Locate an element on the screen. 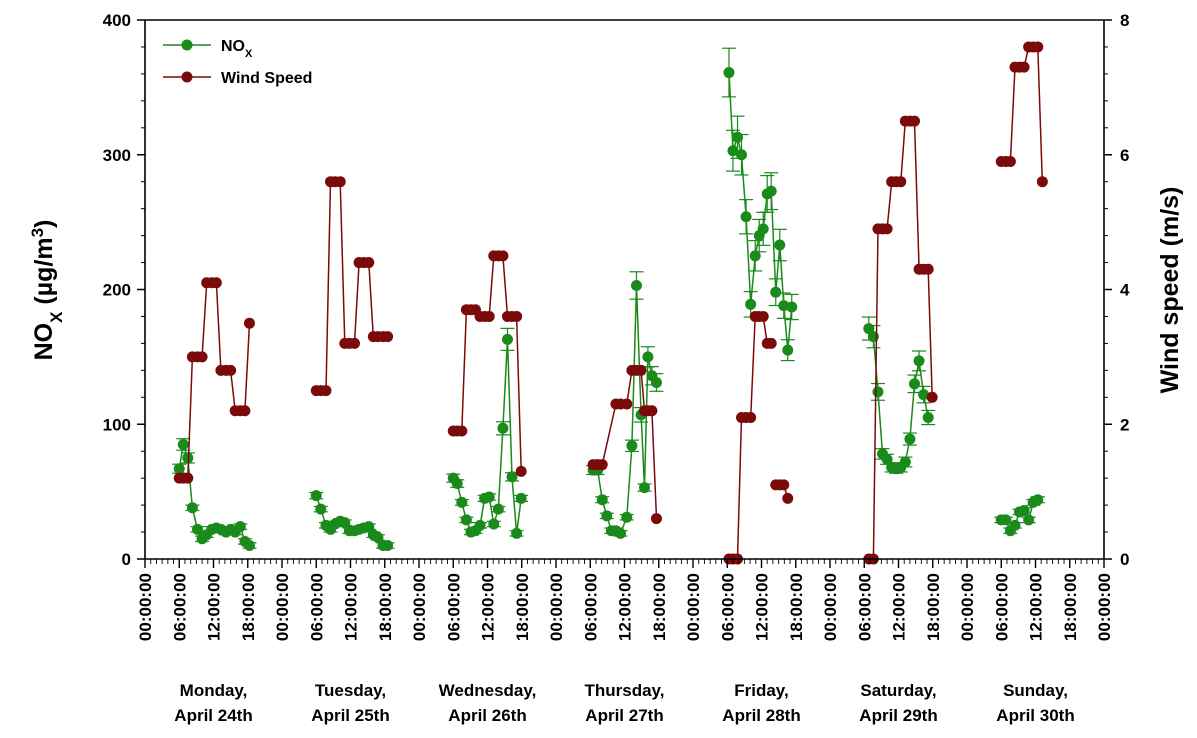 The height and width of the screenshot is (738, 1197). right-y-tick-label: 0 is located at coordinates (1124, 559).